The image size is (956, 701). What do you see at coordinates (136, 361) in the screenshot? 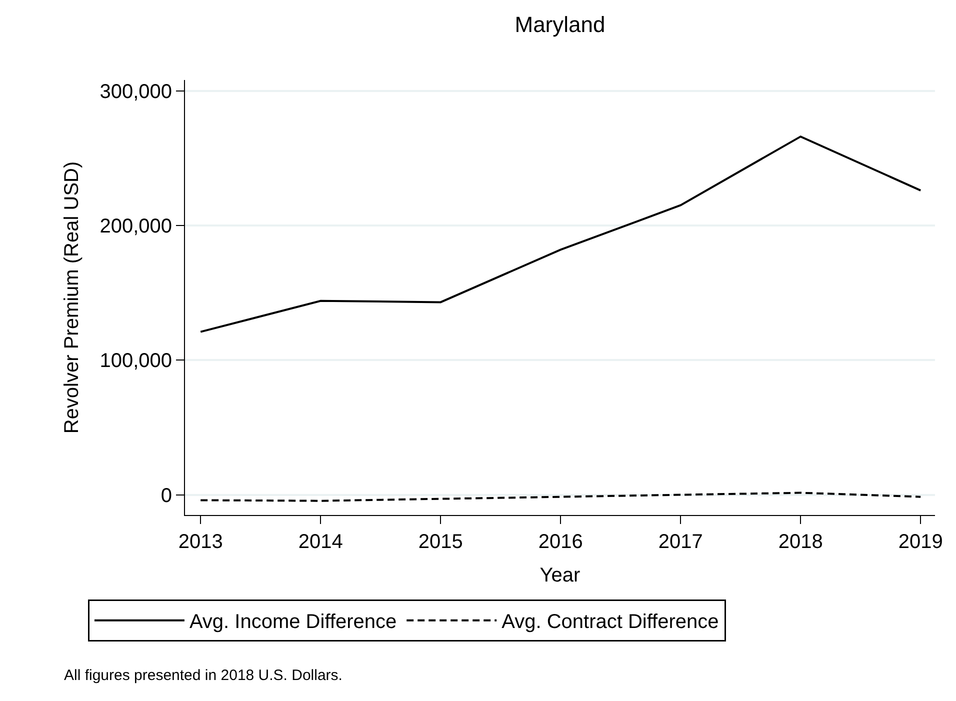
I see `y-tick-label: 100,000` at bounding box center [136, 361].